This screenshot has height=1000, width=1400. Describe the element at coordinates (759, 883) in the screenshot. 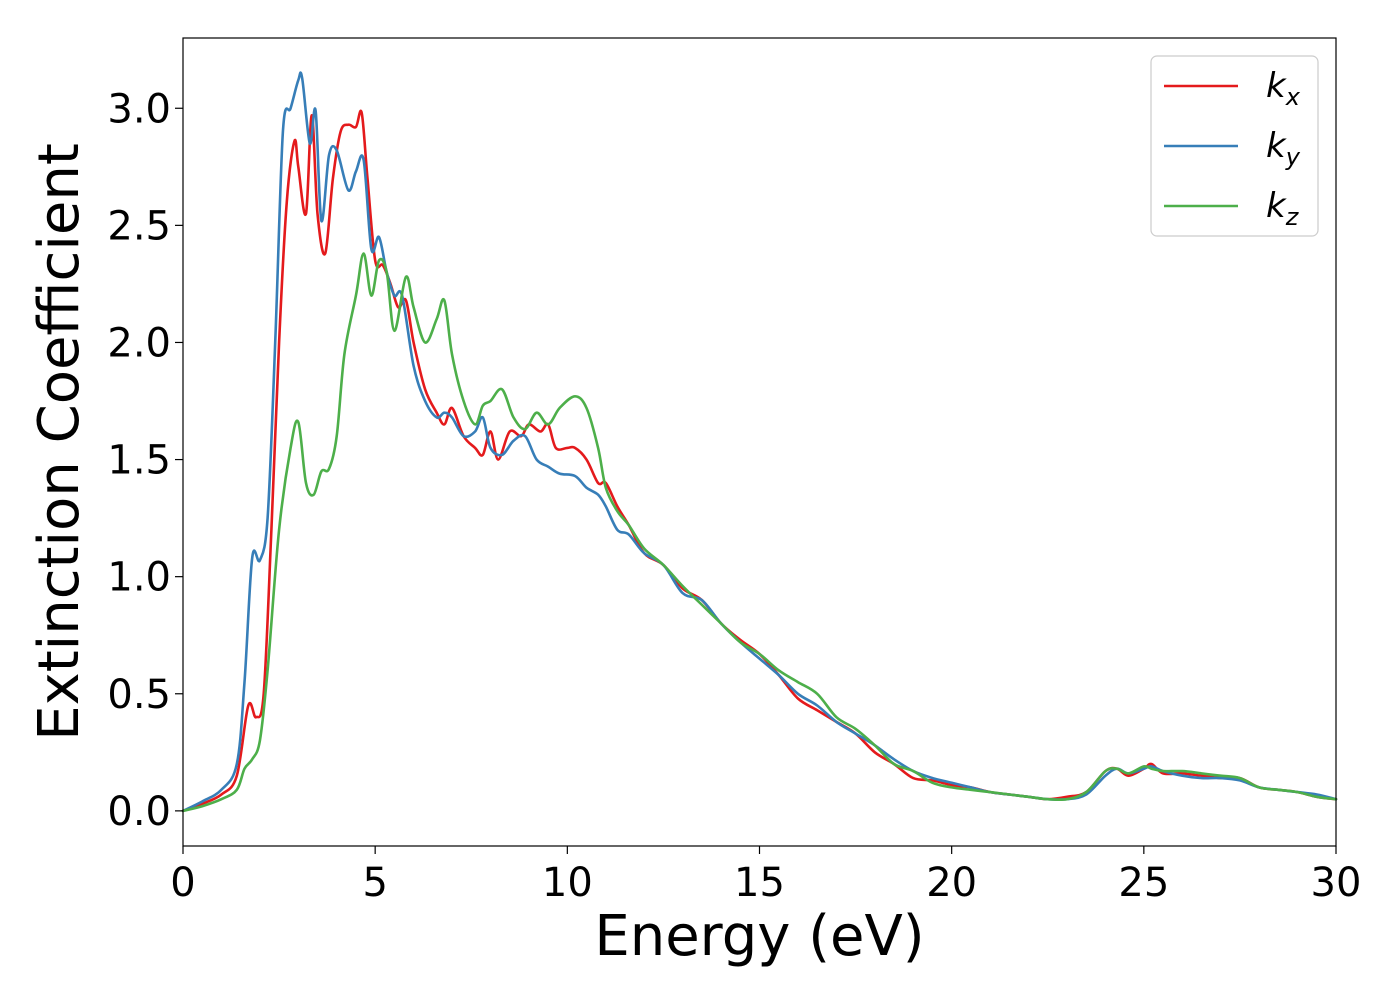

I see `x-tick-label: 15` at that location.